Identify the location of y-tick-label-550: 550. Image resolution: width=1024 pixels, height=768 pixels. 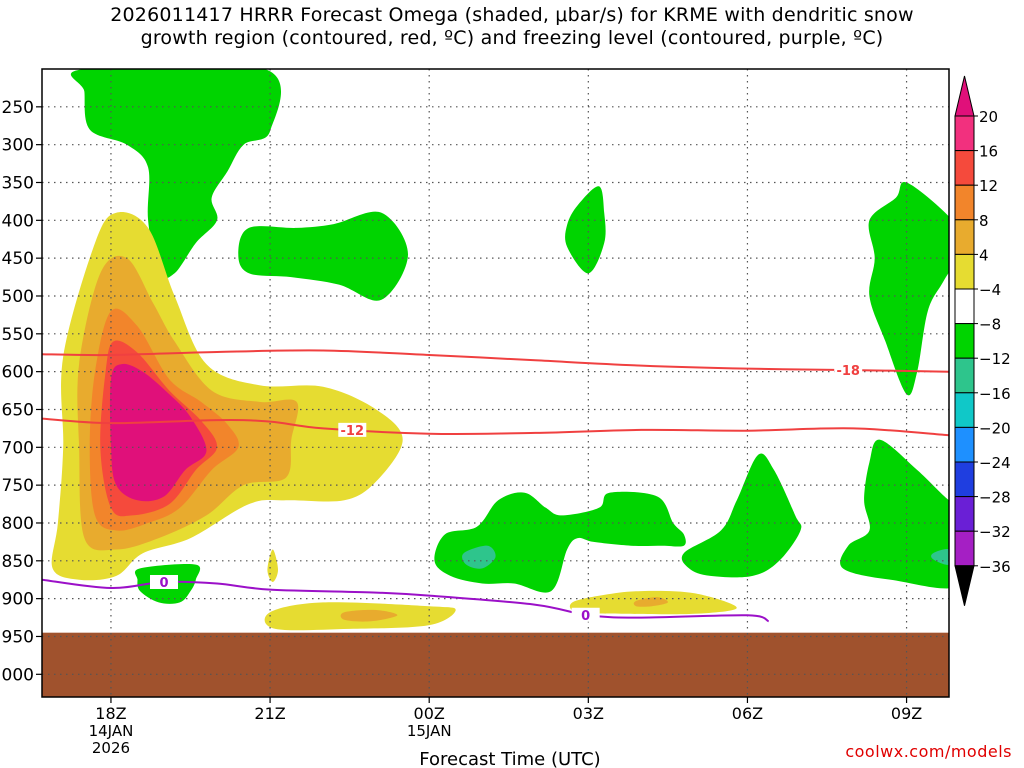
(18, 335).